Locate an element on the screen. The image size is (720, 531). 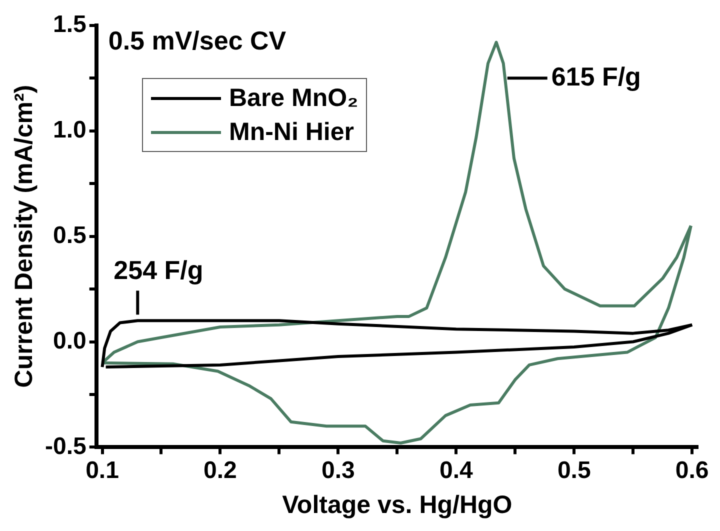
y-tick-label: 0.5 is located at coordinates (69, 235).